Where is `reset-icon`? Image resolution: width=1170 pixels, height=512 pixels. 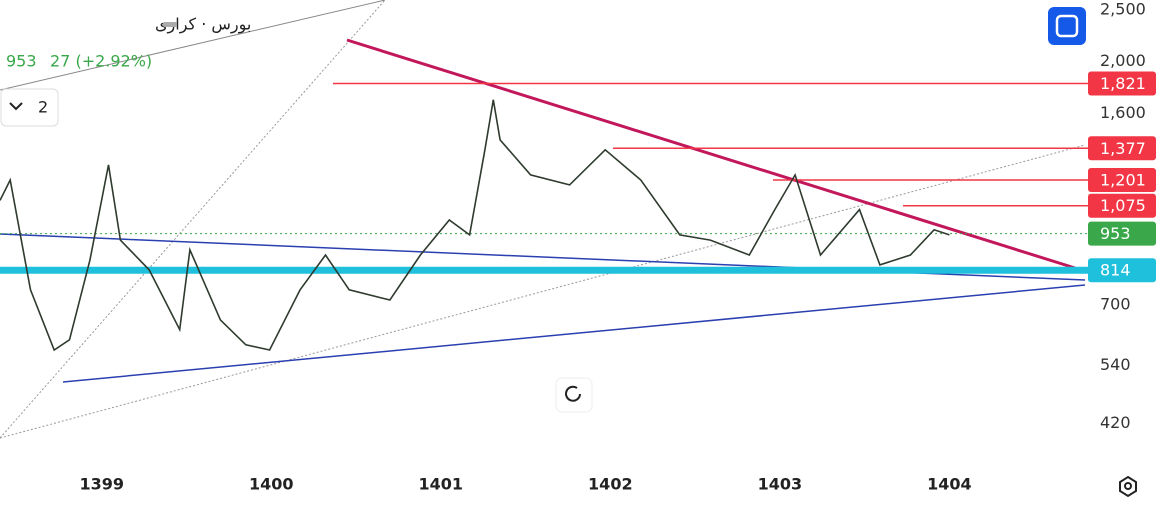 reset-icon is located at coordinates (573, 393).